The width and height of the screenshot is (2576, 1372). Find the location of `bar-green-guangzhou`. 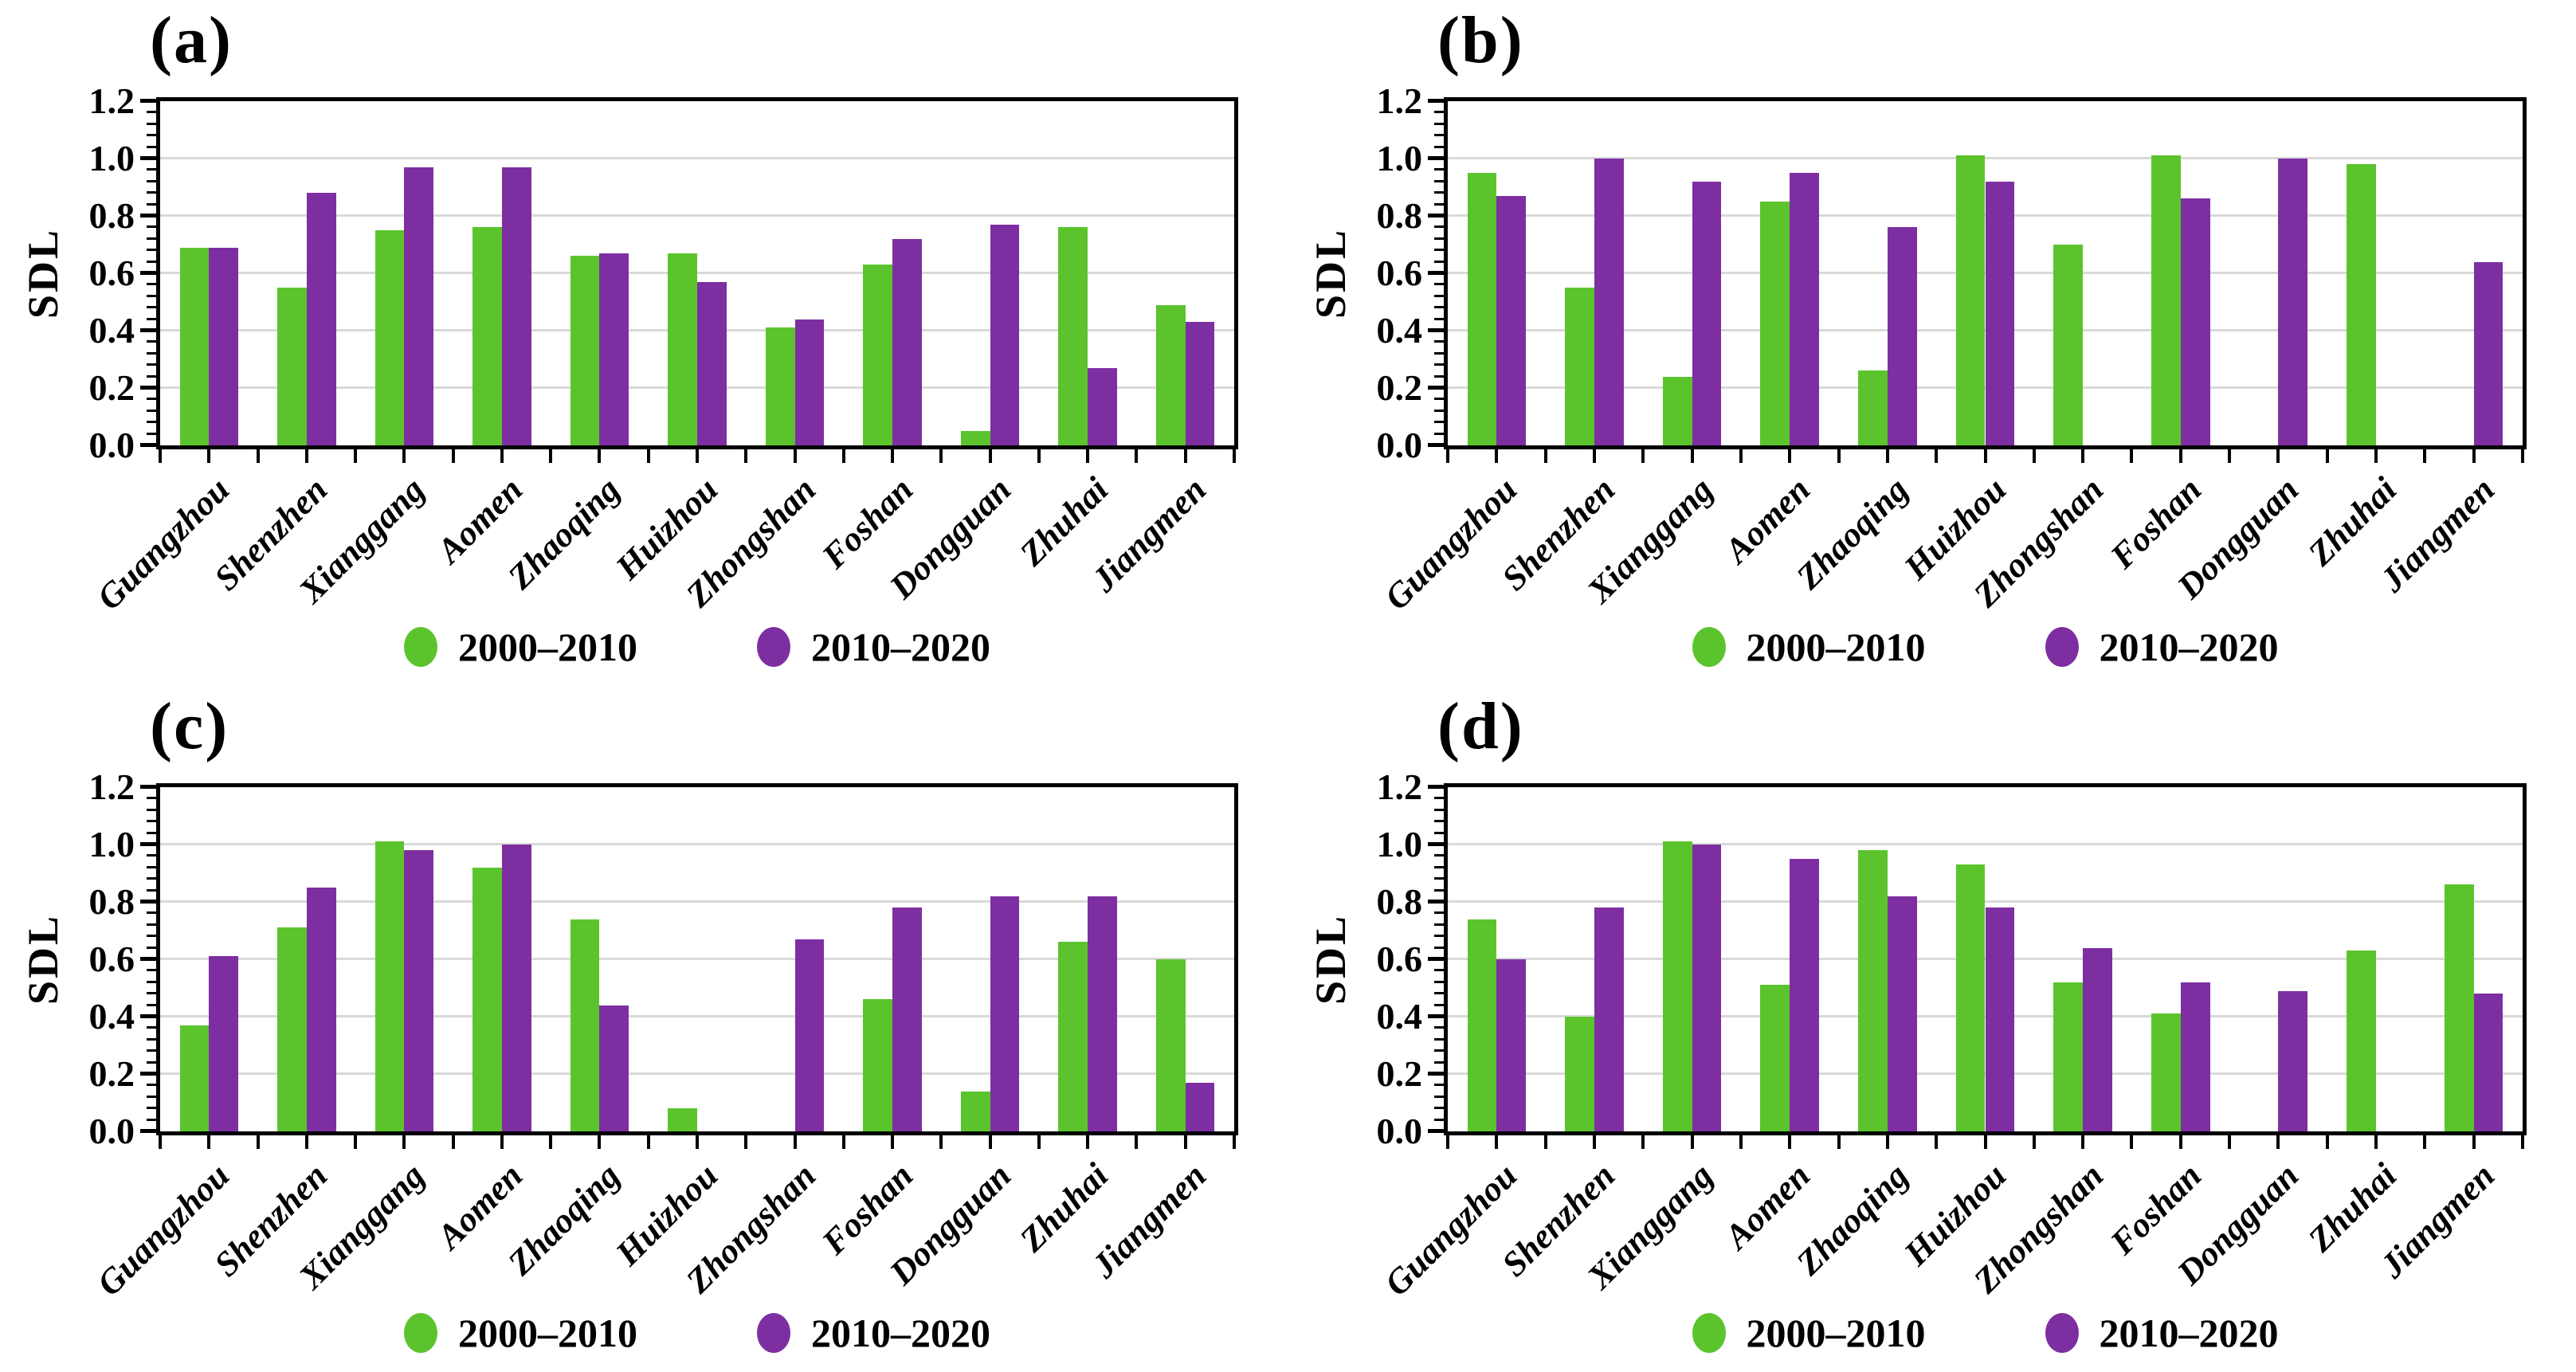

bar-green-guangzhou is located at coordinates (1482, 309).